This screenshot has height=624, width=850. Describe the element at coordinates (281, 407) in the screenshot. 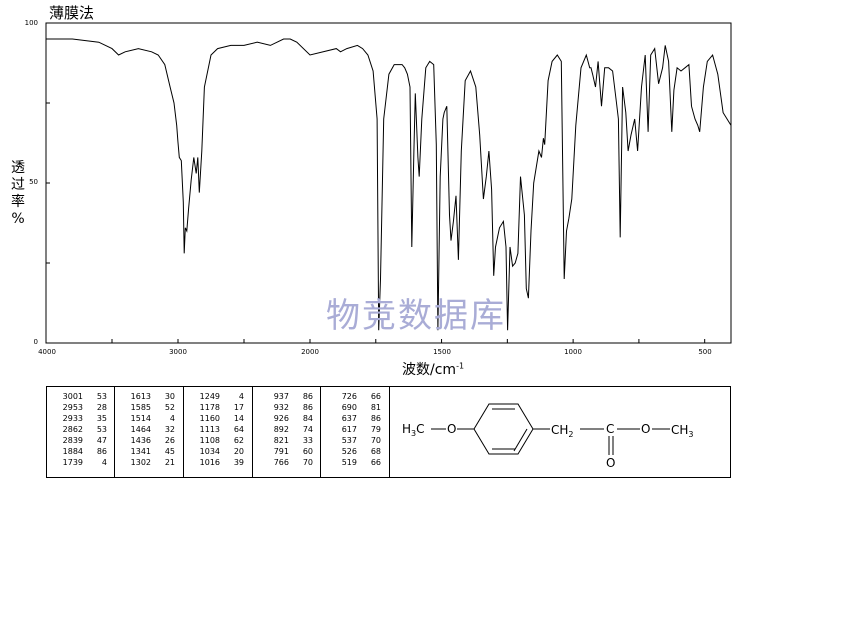

I see `peak-wavenumber: 932` at that location.